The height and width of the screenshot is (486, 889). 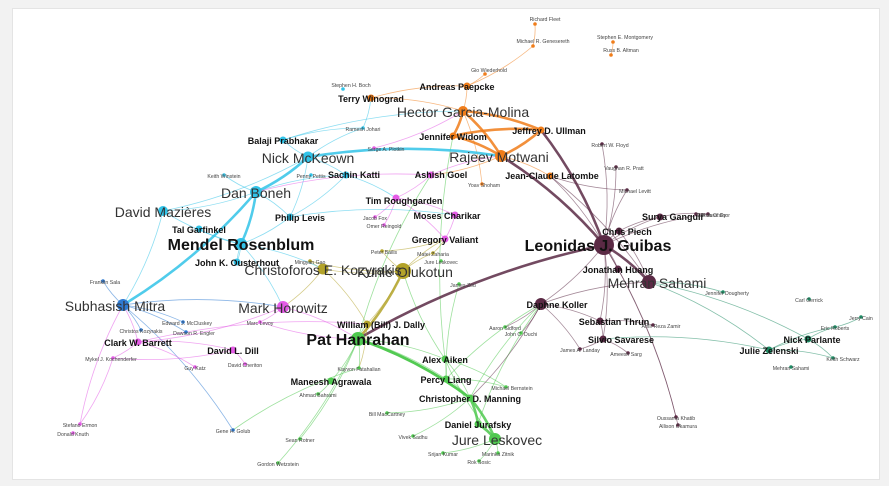 What do you see at coordinates (501, 156) in the screenshot?
I see `node-motwani` at bounding box center [501, 156].